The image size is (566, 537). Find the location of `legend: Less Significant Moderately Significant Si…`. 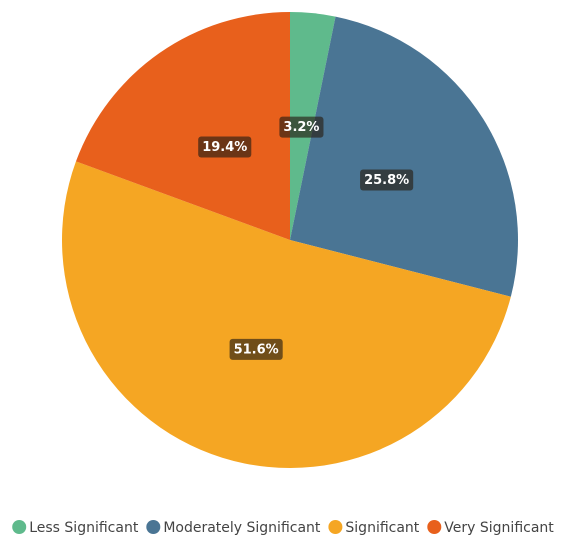

legend: Less Significant Moderately Significant Si… is located at coordinates (283, 528).